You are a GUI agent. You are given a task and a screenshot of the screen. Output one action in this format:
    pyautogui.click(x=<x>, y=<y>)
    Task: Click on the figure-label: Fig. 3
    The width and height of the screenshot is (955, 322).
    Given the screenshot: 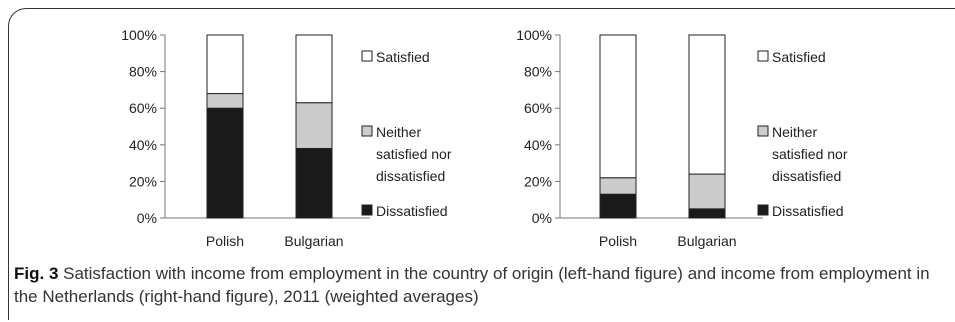 What is the action you would take?
    pyautogui.click(x=36, y=273)
    